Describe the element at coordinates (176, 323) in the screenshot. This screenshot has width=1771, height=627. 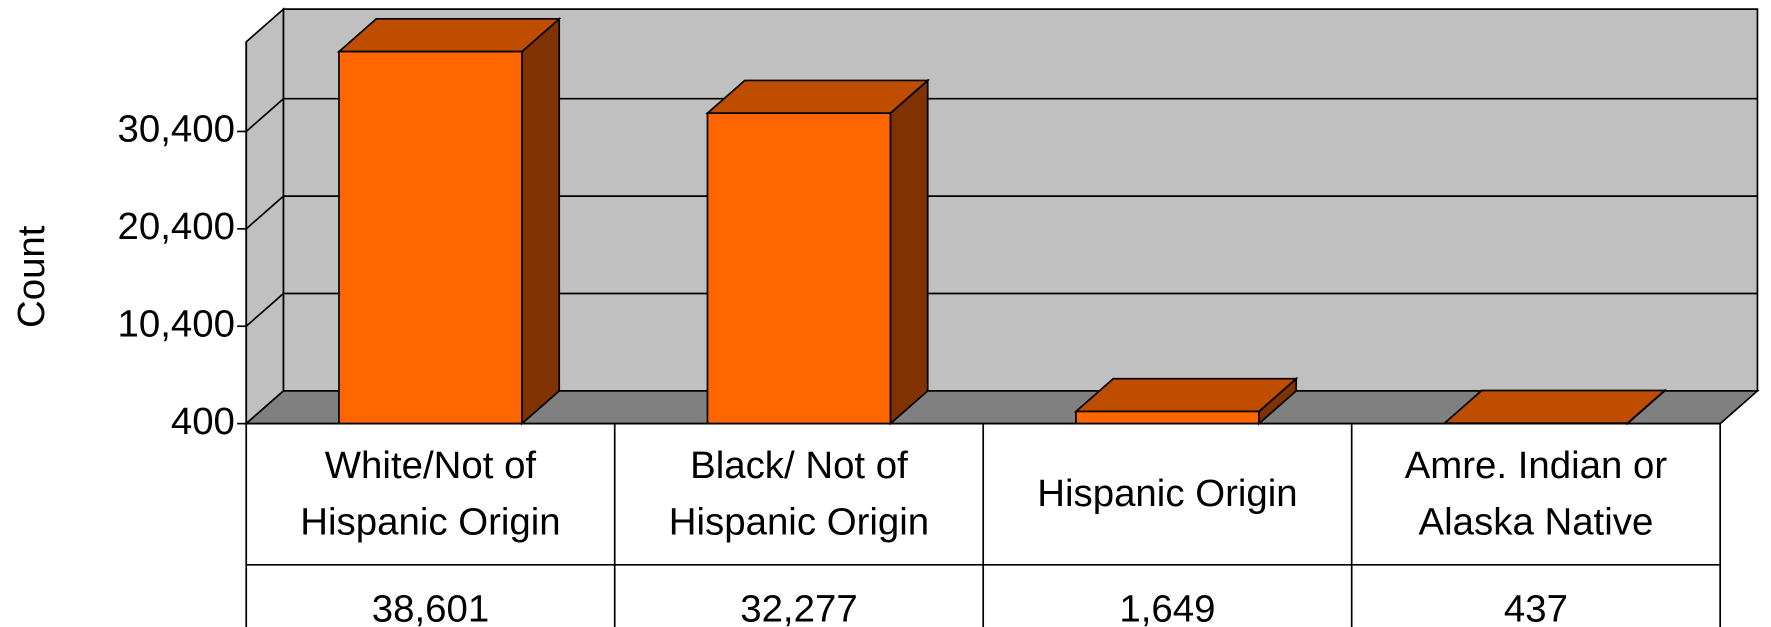
I see `y-tick-label: 10,400` at that location.